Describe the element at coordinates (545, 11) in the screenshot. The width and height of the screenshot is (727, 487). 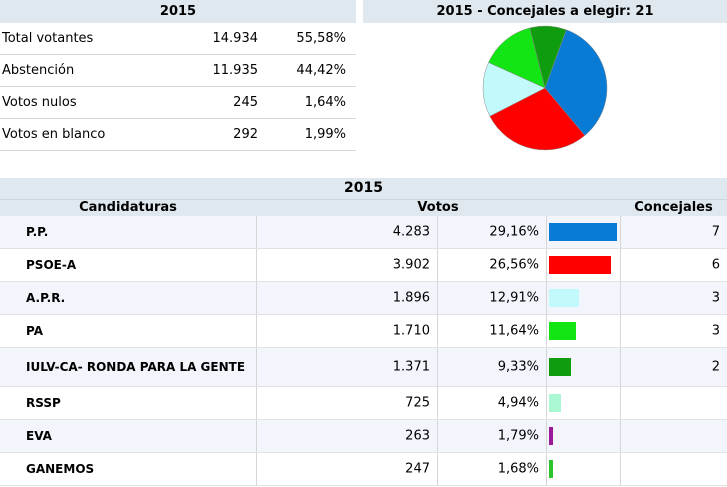
I see `pie-title: 2015 - Concejales a elegir: 21` at that location.